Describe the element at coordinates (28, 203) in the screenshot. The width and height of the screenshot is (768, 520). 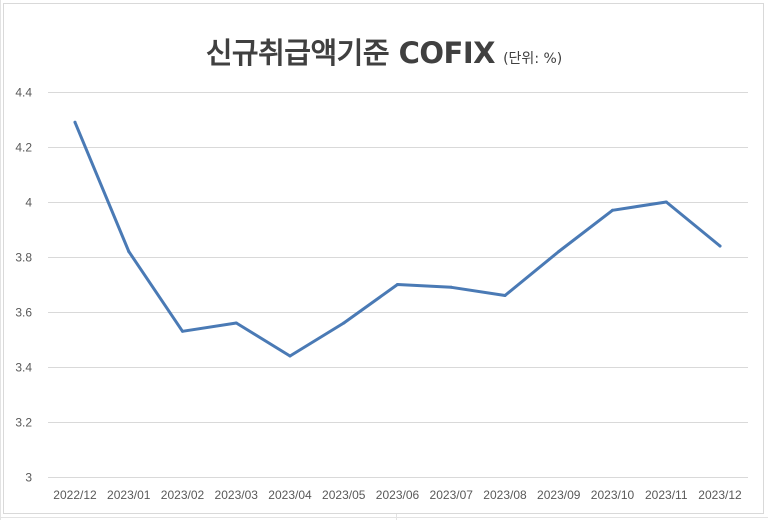
I see `y-tick-label: 4` at that location.